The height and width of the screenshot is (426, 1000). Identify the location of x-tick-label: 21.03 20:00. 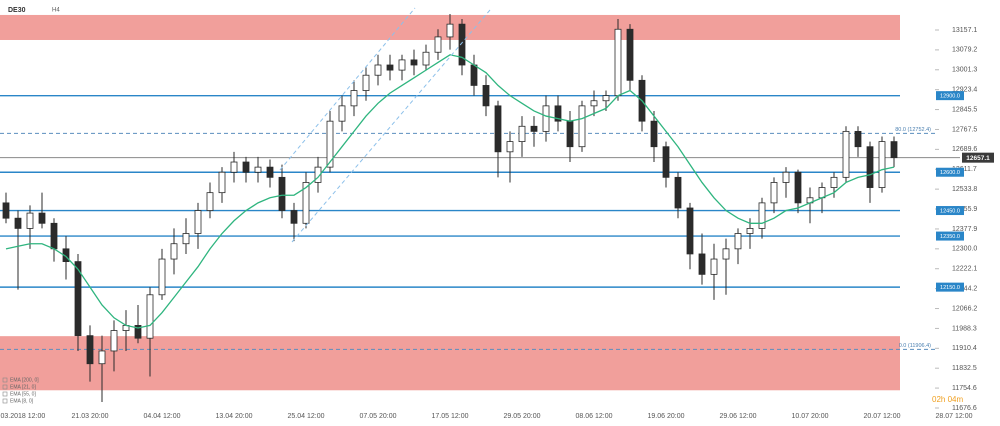
(90, 416).